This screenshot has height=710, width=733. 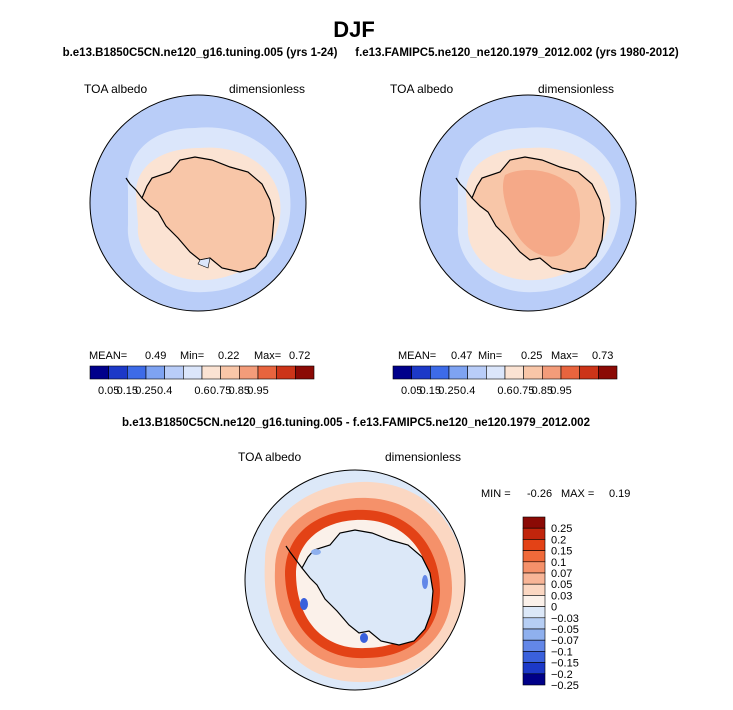 What do you see at coordinates (461, 356) in the screenshot?
I see `stat-mean-value: 0.47` at bounding box center [461, 356].